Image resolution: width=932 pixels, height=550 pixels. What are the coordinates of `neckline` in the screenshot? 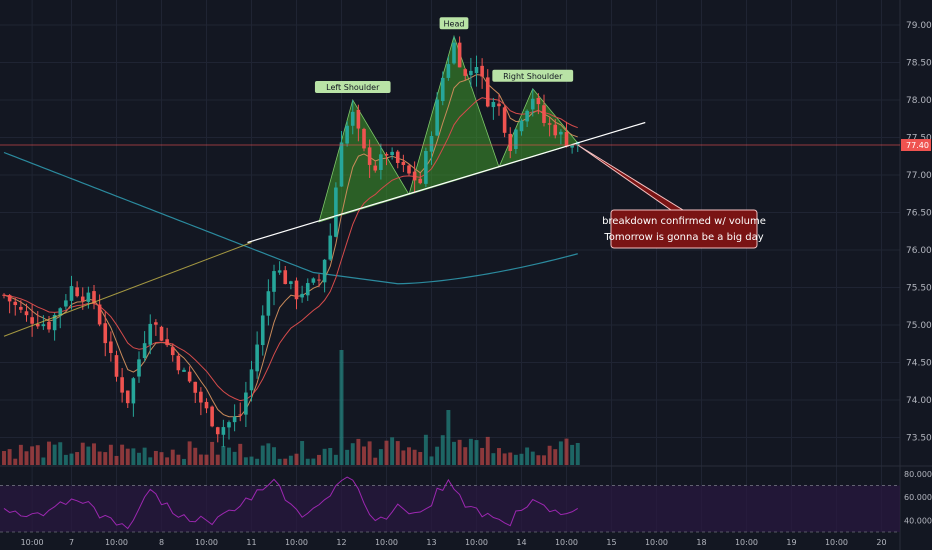 It's located at (446, 182).